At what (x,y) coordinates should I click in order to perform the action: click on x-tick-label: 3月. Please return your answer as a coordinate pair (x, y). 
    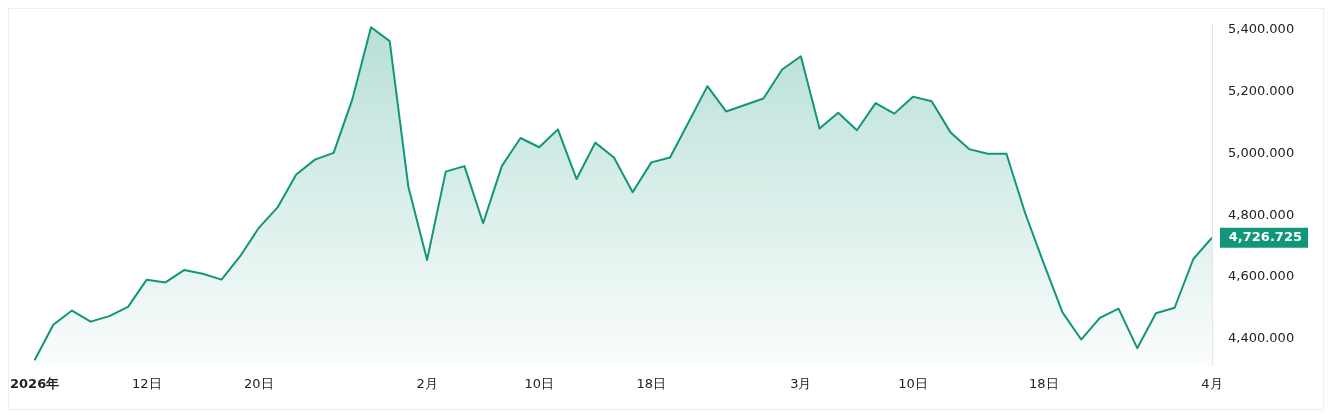
    Looking at the image, I should click on (801, 383).